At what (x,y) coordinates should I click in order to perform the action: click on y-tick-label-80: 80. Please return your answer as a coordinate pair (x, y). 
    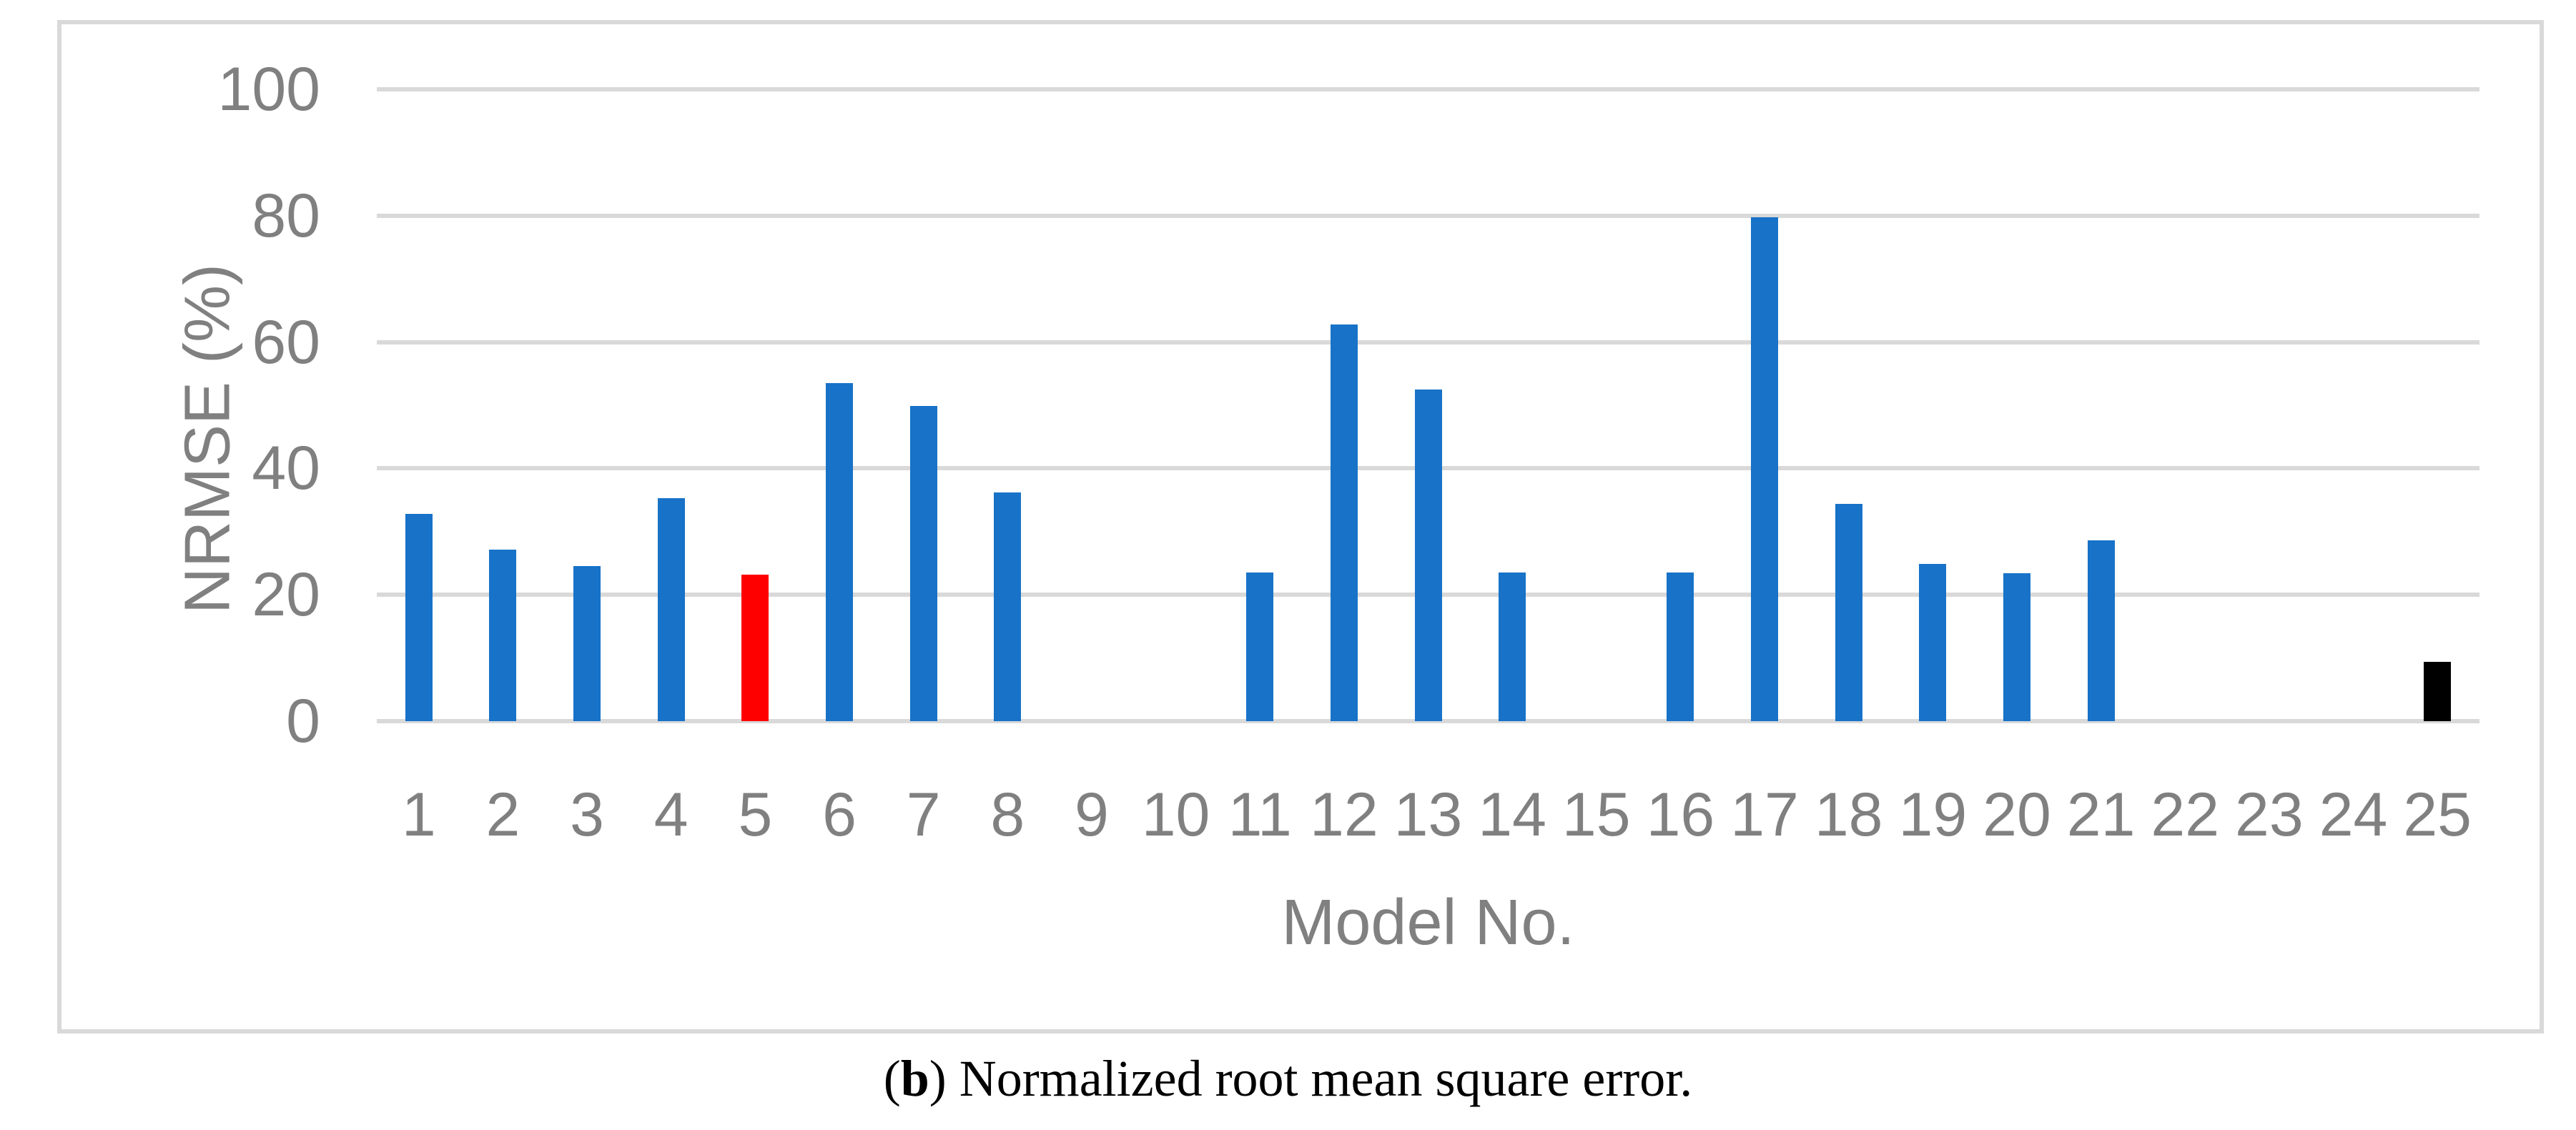
    Looking at the image, I should click on (286, 215).